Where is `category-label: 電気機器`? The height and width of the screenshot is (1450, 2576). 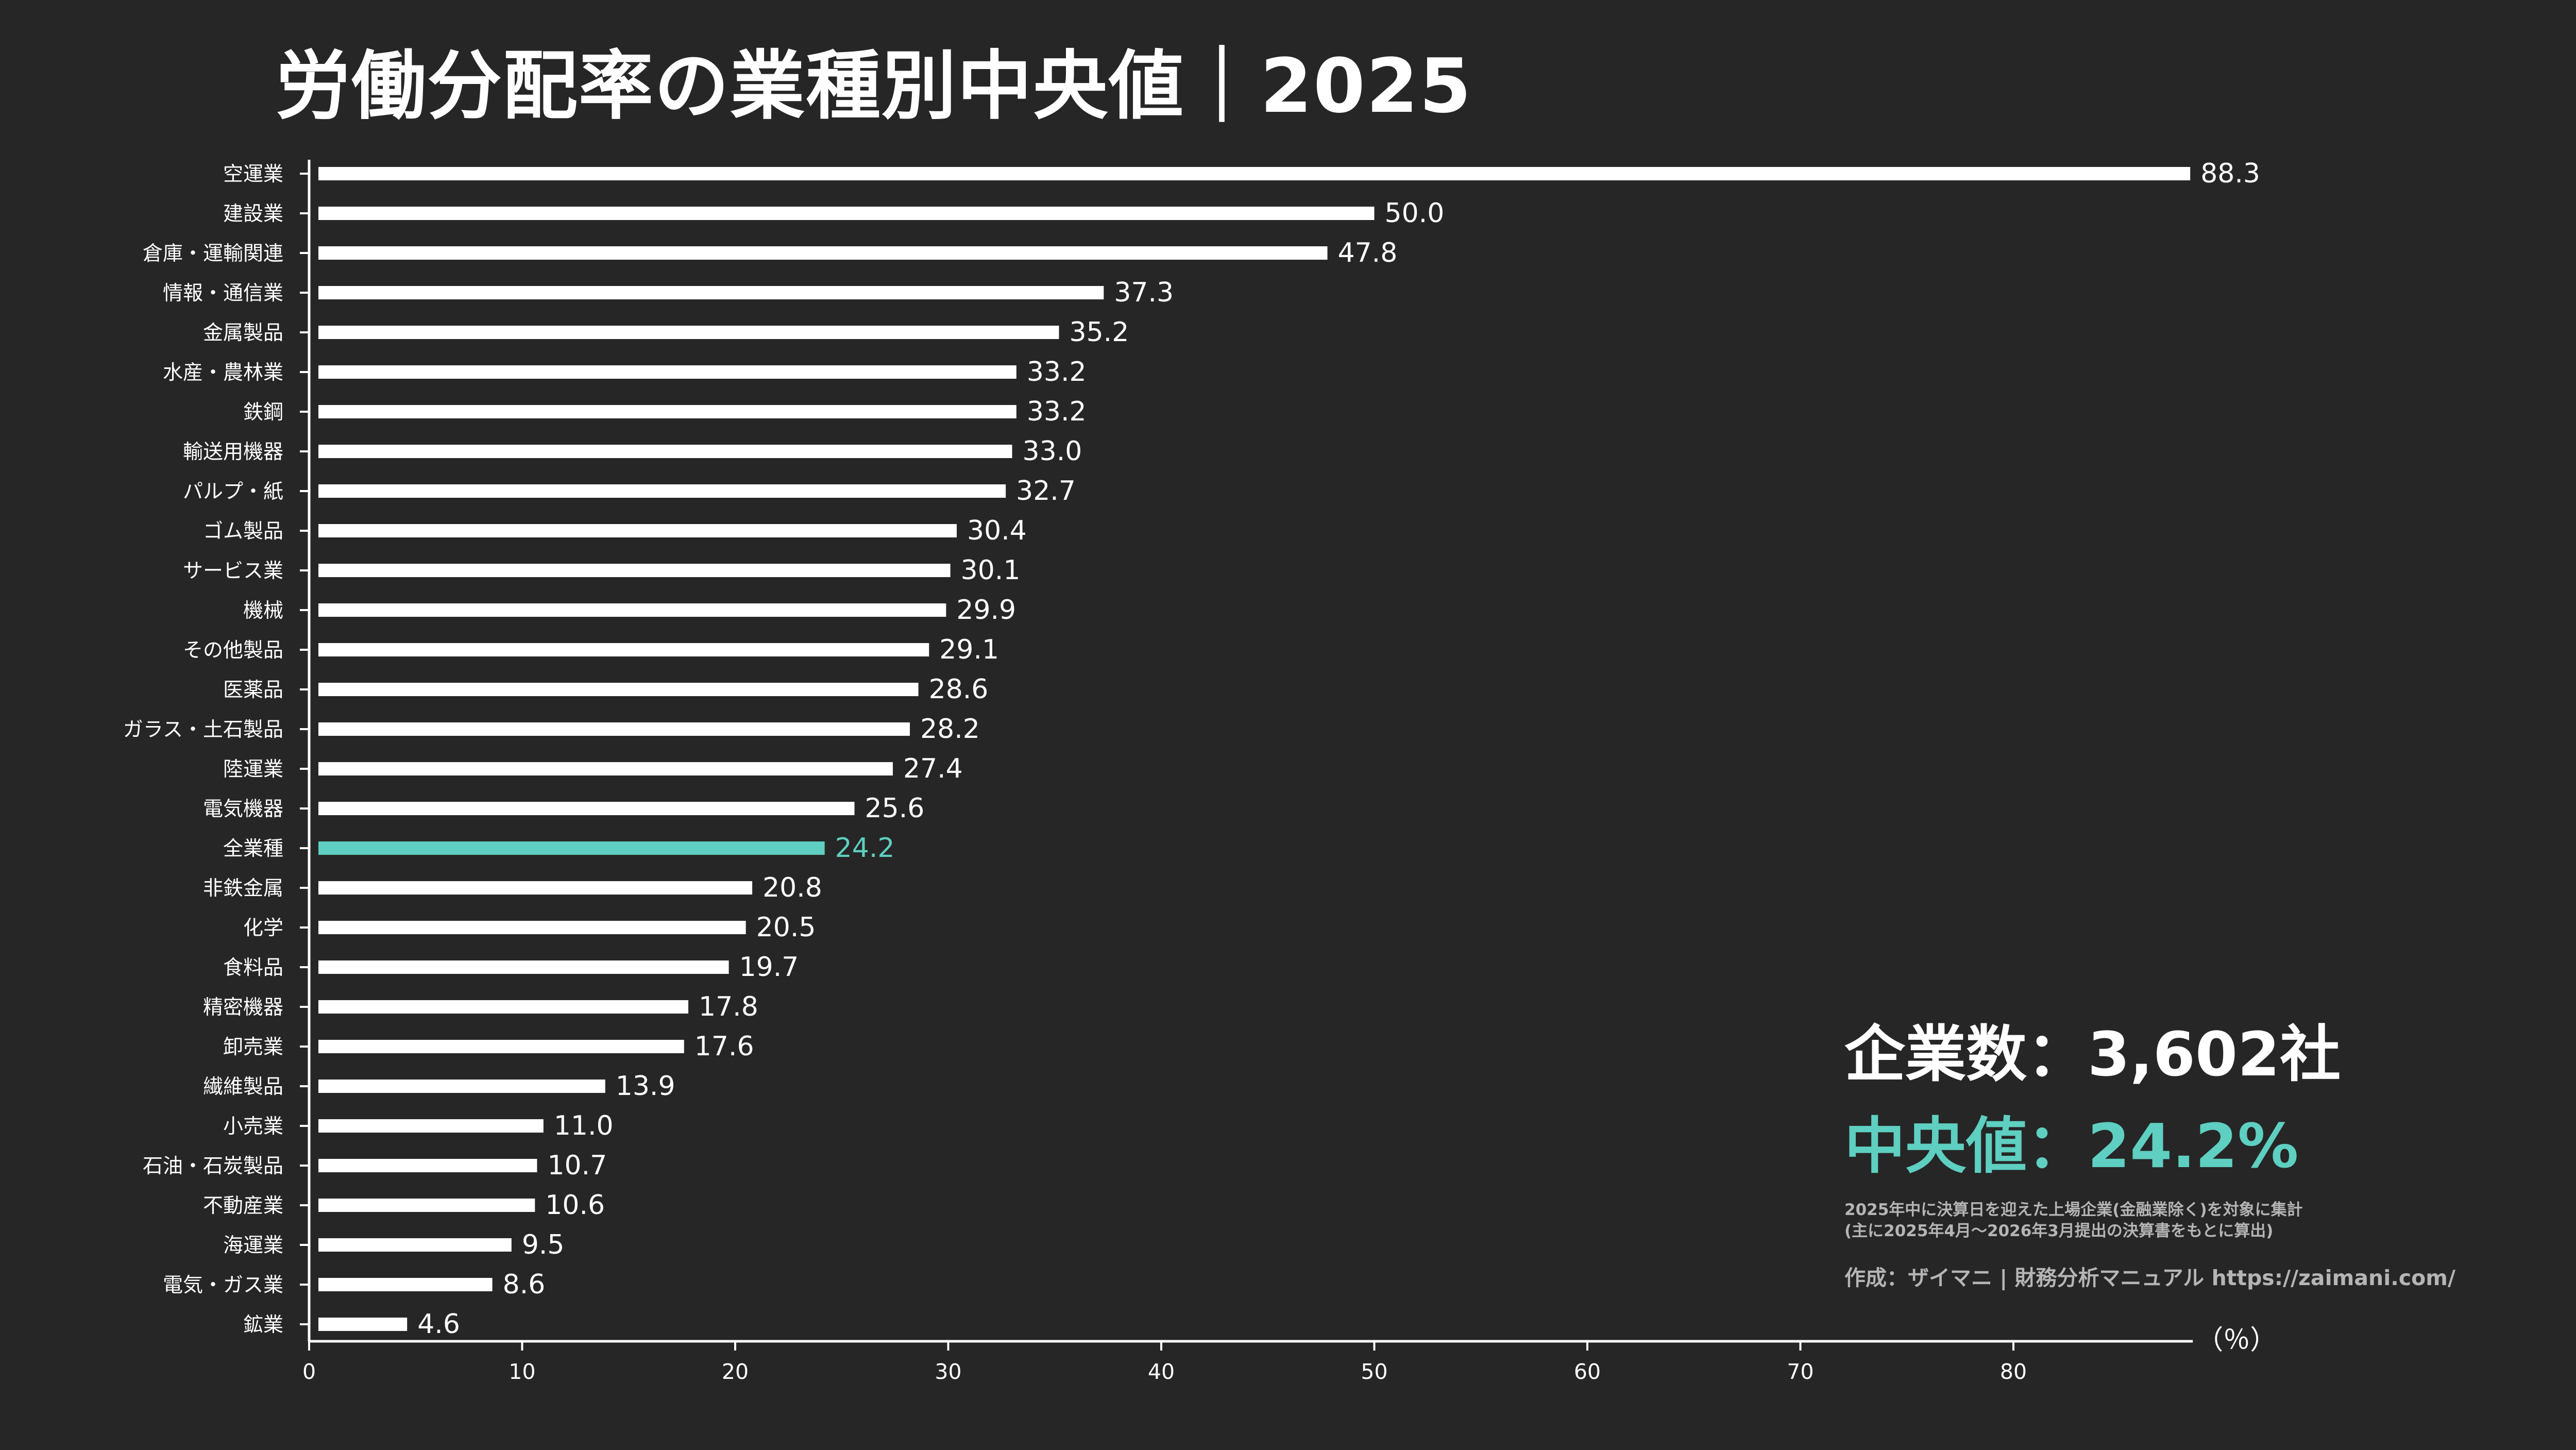
category-label: 電気機器 is located at coordinates (243, 810).